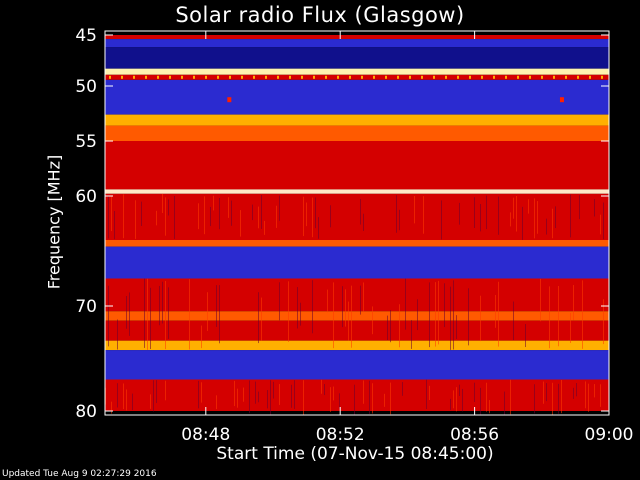 The image size is (640, 480). What do you see at coordinates (79, 474) in the screenshot?
I see `update-timestamp: Updated Tue Aug 9 02:27:29 2016` at bounding box center [79, 474].